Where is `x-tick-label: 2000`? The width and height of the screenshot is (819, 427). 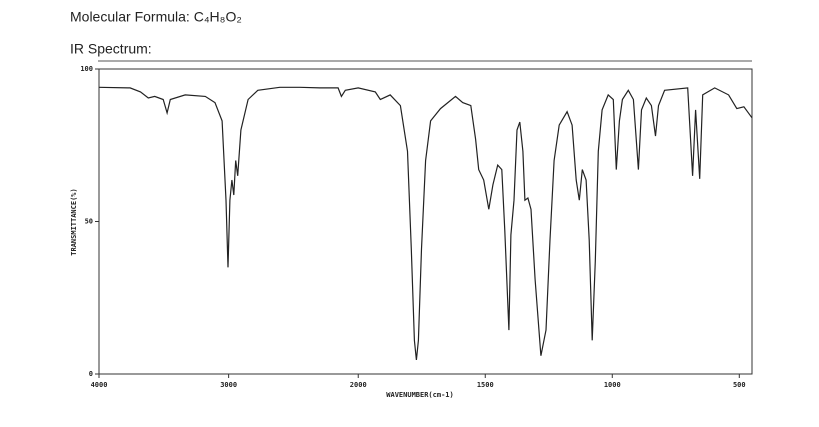
x-tick-label: 2000 is located at coordinates (358, 385).